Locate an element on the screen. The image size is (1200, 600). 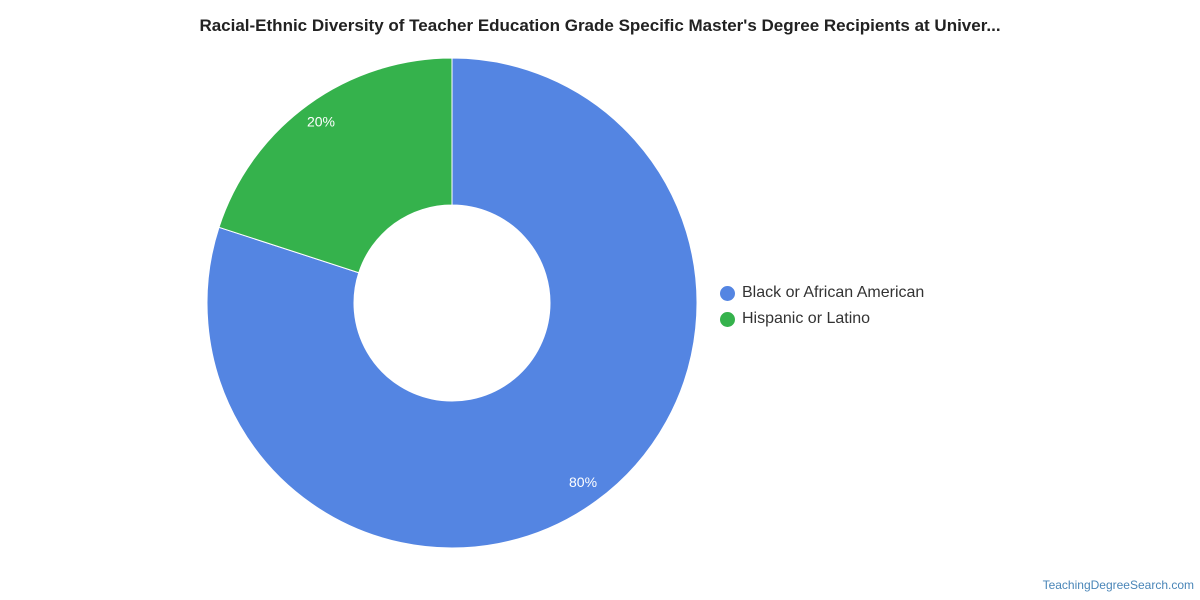
slice-label-black-or-african-american: 80% is located at coordinates (583, 482).